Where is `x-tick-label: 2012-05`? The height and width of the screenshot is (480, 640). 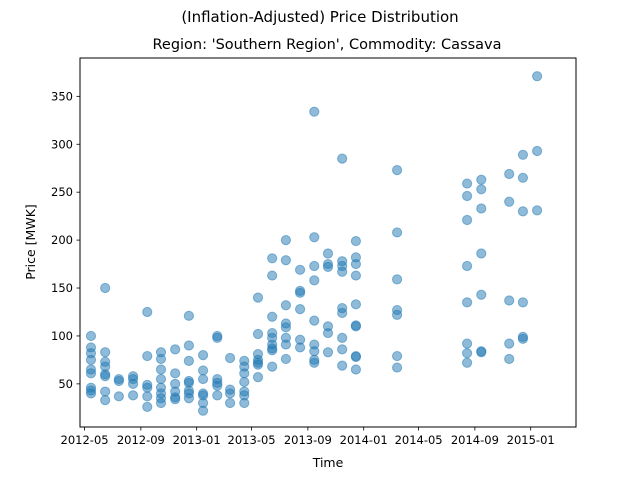 x-tick-label: 2012-05 is located at coordinates (85, 440).